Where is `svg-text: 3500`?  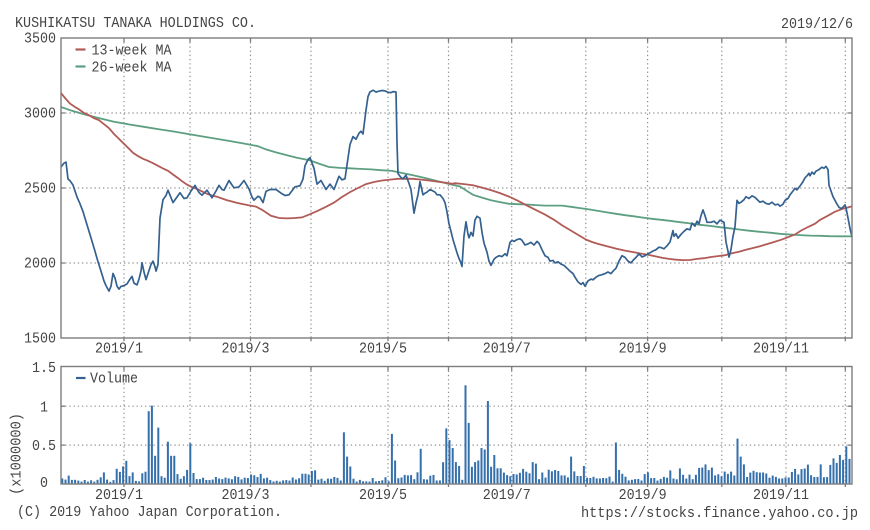
svg-text: 3500 is located at coordinates (40, 40).